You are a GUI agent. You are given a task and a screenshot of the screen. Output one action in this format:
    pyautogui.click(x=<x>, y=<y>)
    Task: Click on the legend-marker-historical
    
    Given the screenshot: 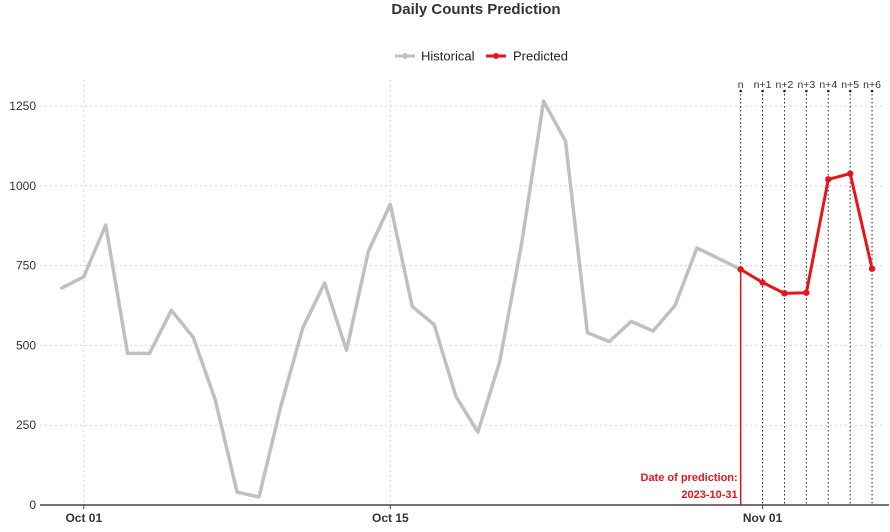 What is the action you would take?
    pyautogui.click(x=405, y=56)
    